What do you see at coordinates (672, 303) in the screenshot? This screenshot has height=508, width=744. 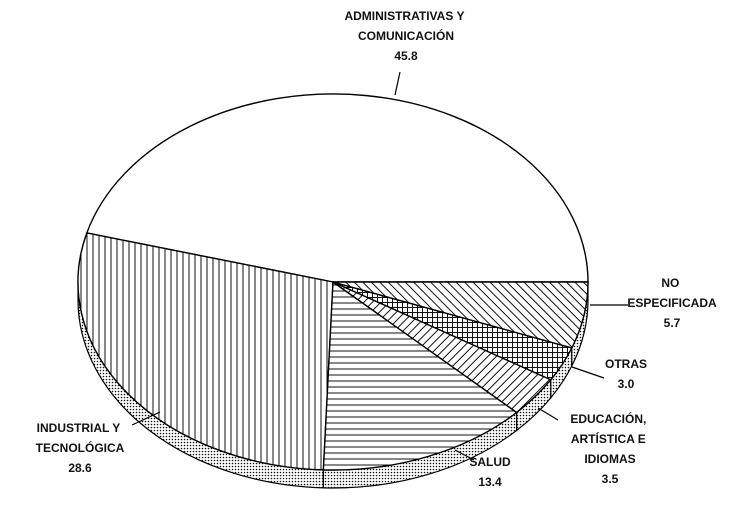 I see `label-line: ESPECIFICADA` at bounding box center [672, 303].